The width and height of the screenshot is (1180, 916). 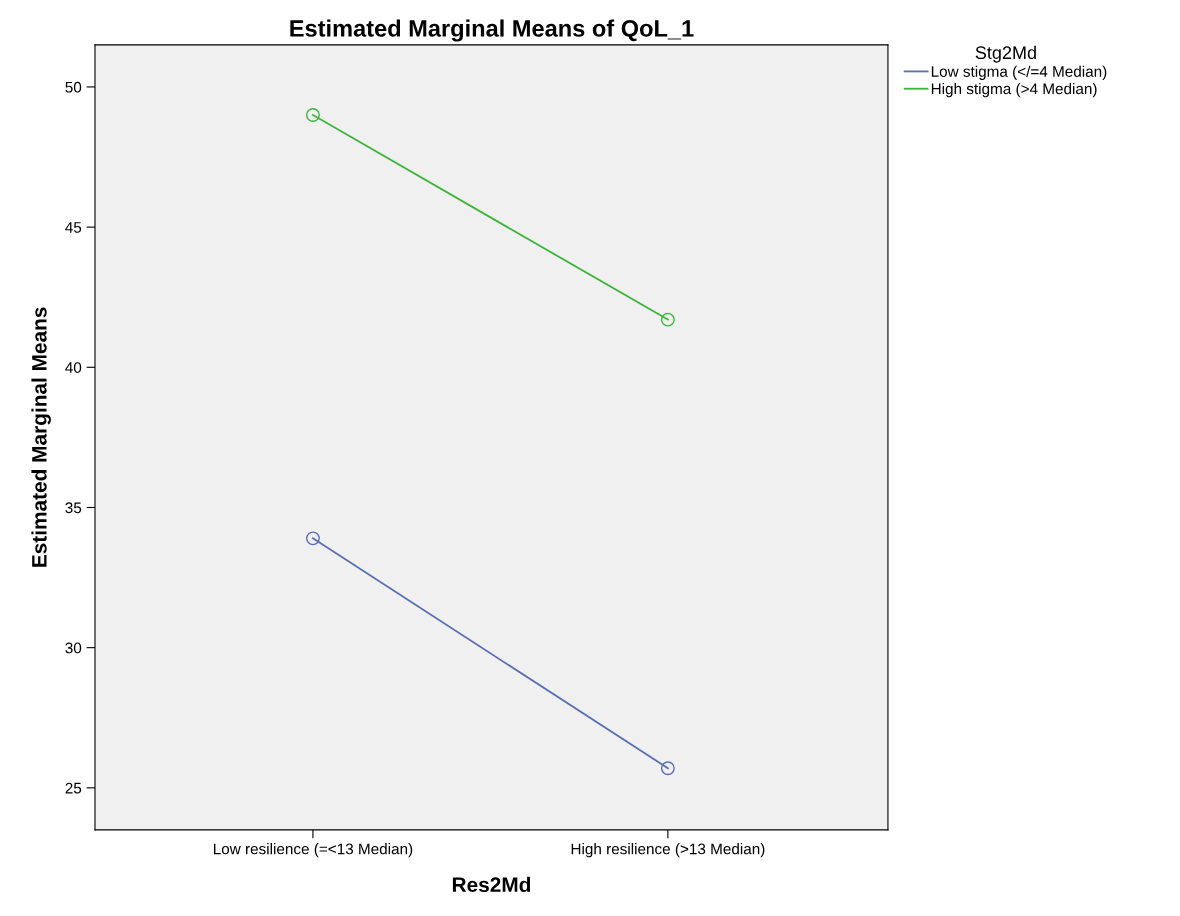 What do you see at coordinates (491, 884) in the screenshot?
I see `x-axis-title: Res2Md` at bounding box center [491, 884].